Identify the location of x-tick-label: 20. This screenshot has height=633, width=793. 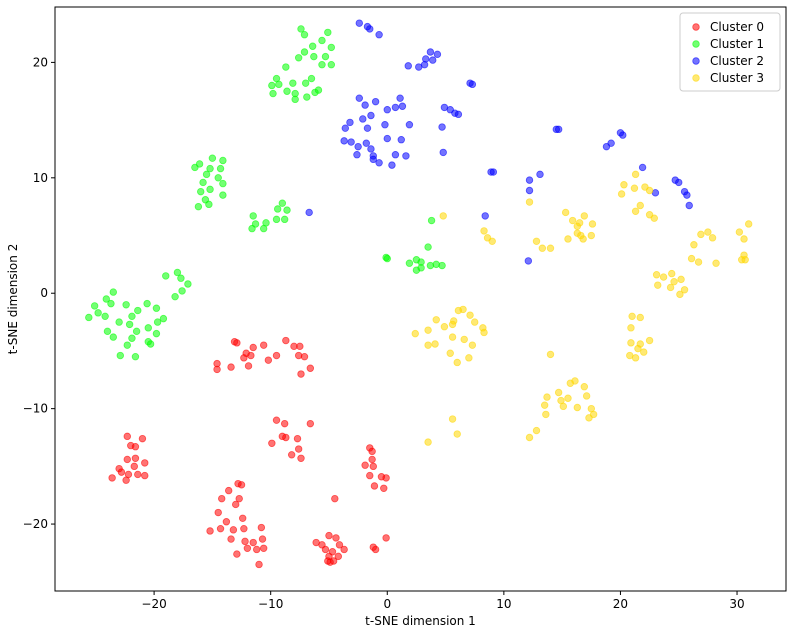
(620, 604).